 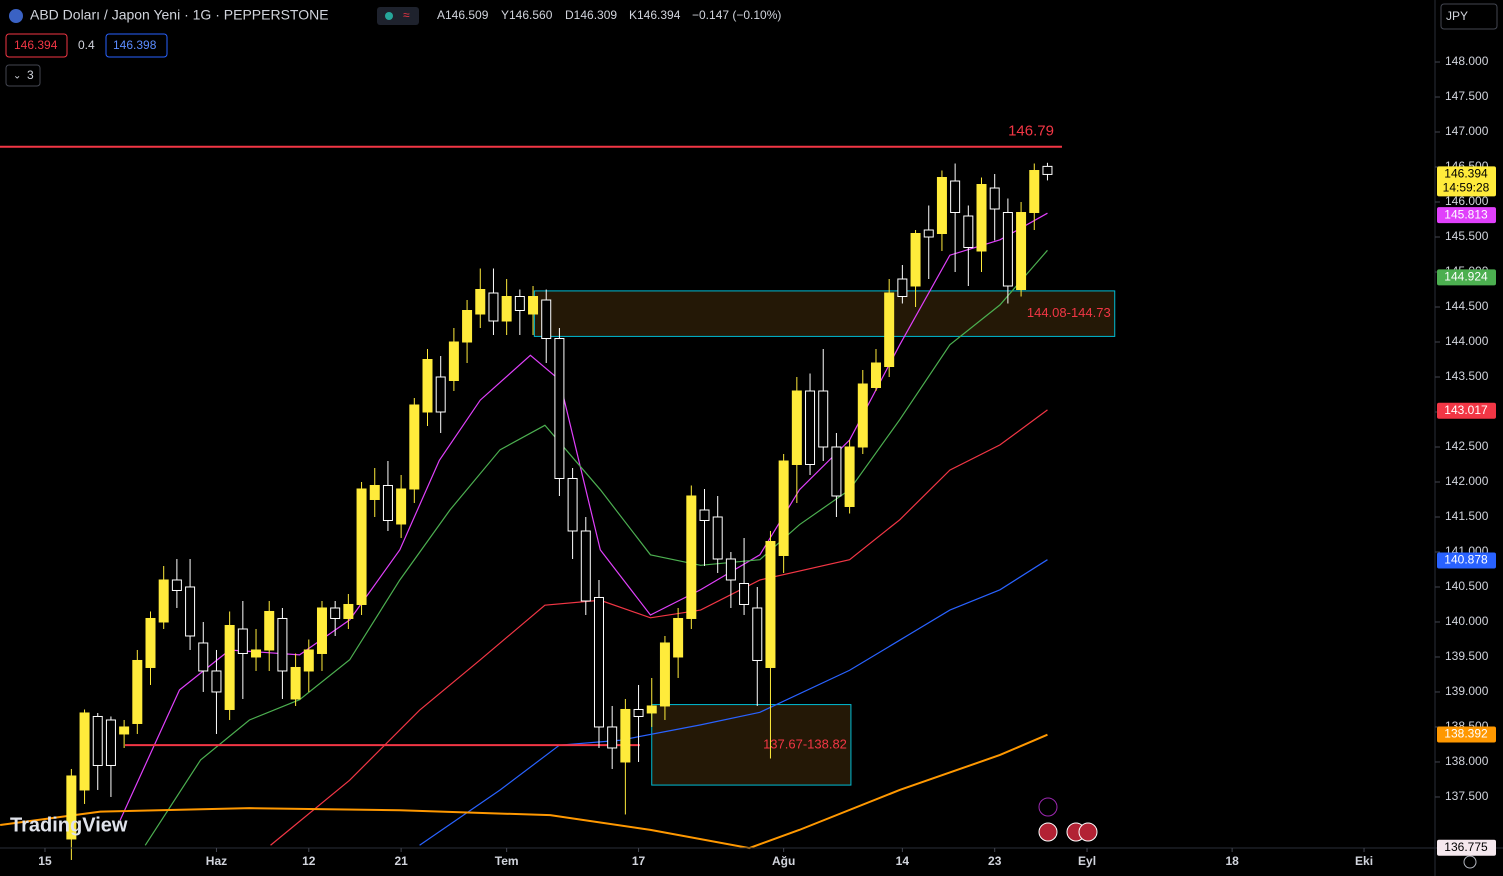 What do you see at coordinates (1470, 862) in the screenshot?
I see `settings-icon` at bounding box center [1470, 862].